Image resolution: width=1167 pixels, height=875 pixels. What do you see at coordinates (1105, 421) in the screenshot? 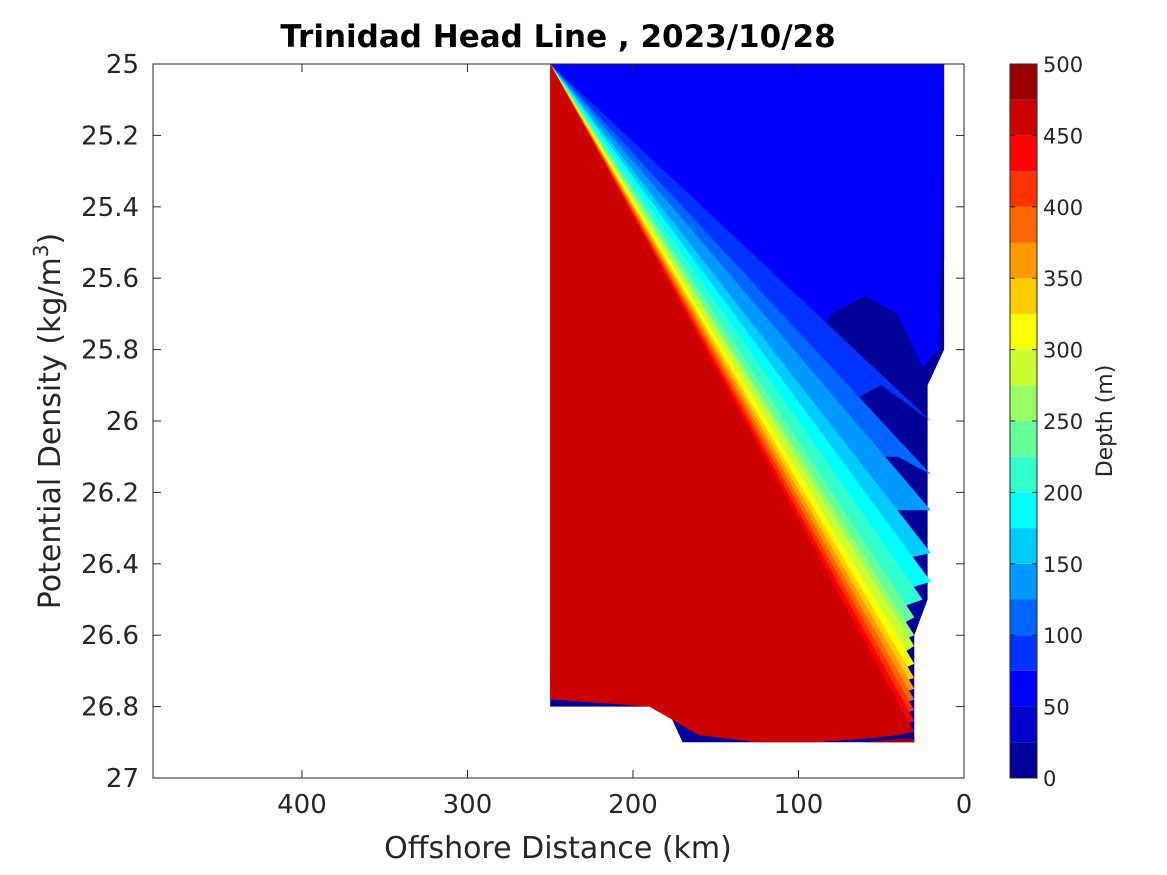
I see `colorbar-label: Depth (m)` at bounding box center [1105, 421].